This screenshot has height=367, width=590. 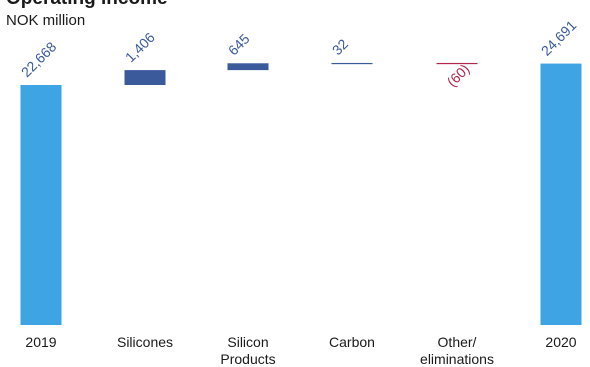 What do you see at coordinates (457, 359) in the screenshot?
I see `category-label-5-line-2: eliminations` at bounding box center [457, 359].